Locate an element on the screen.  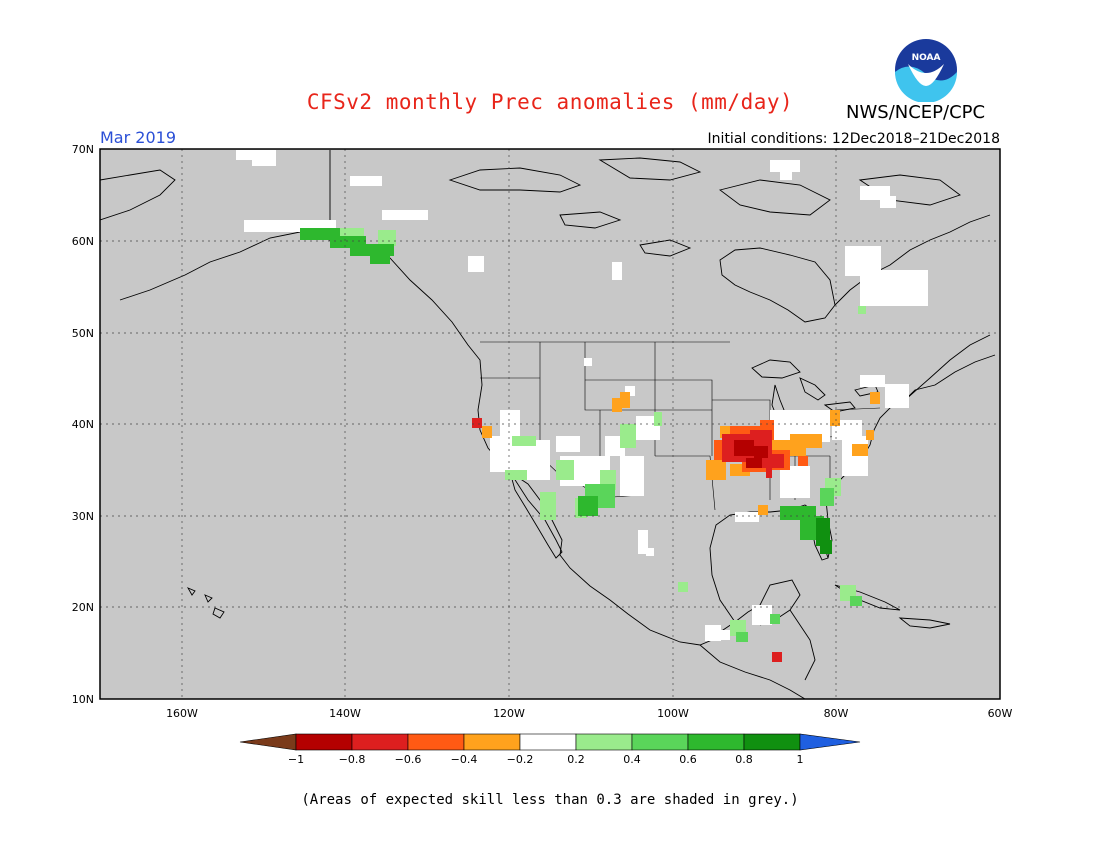
lon-label: 100W is located at coordinates (673, 713).